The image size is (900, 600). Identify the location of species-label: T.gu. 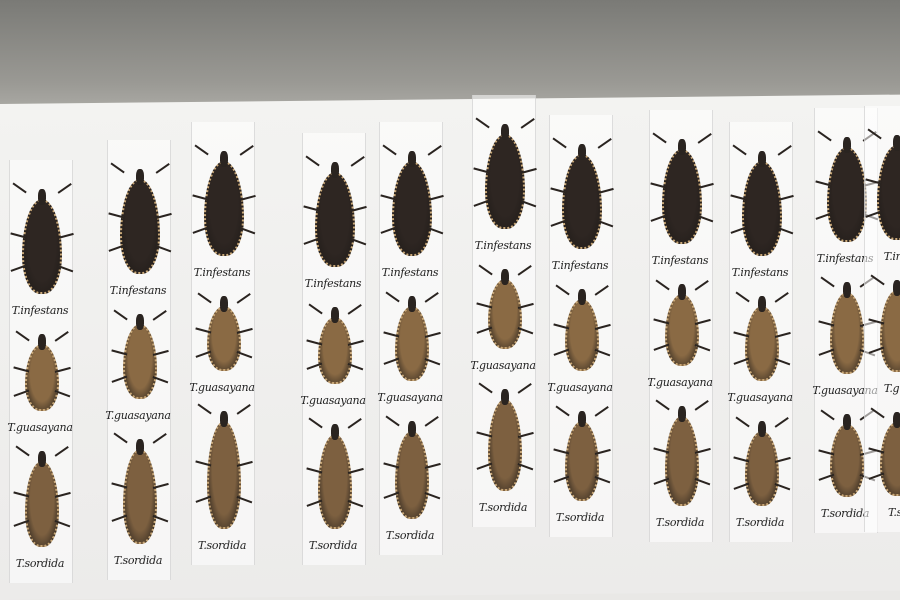
(891, 388).